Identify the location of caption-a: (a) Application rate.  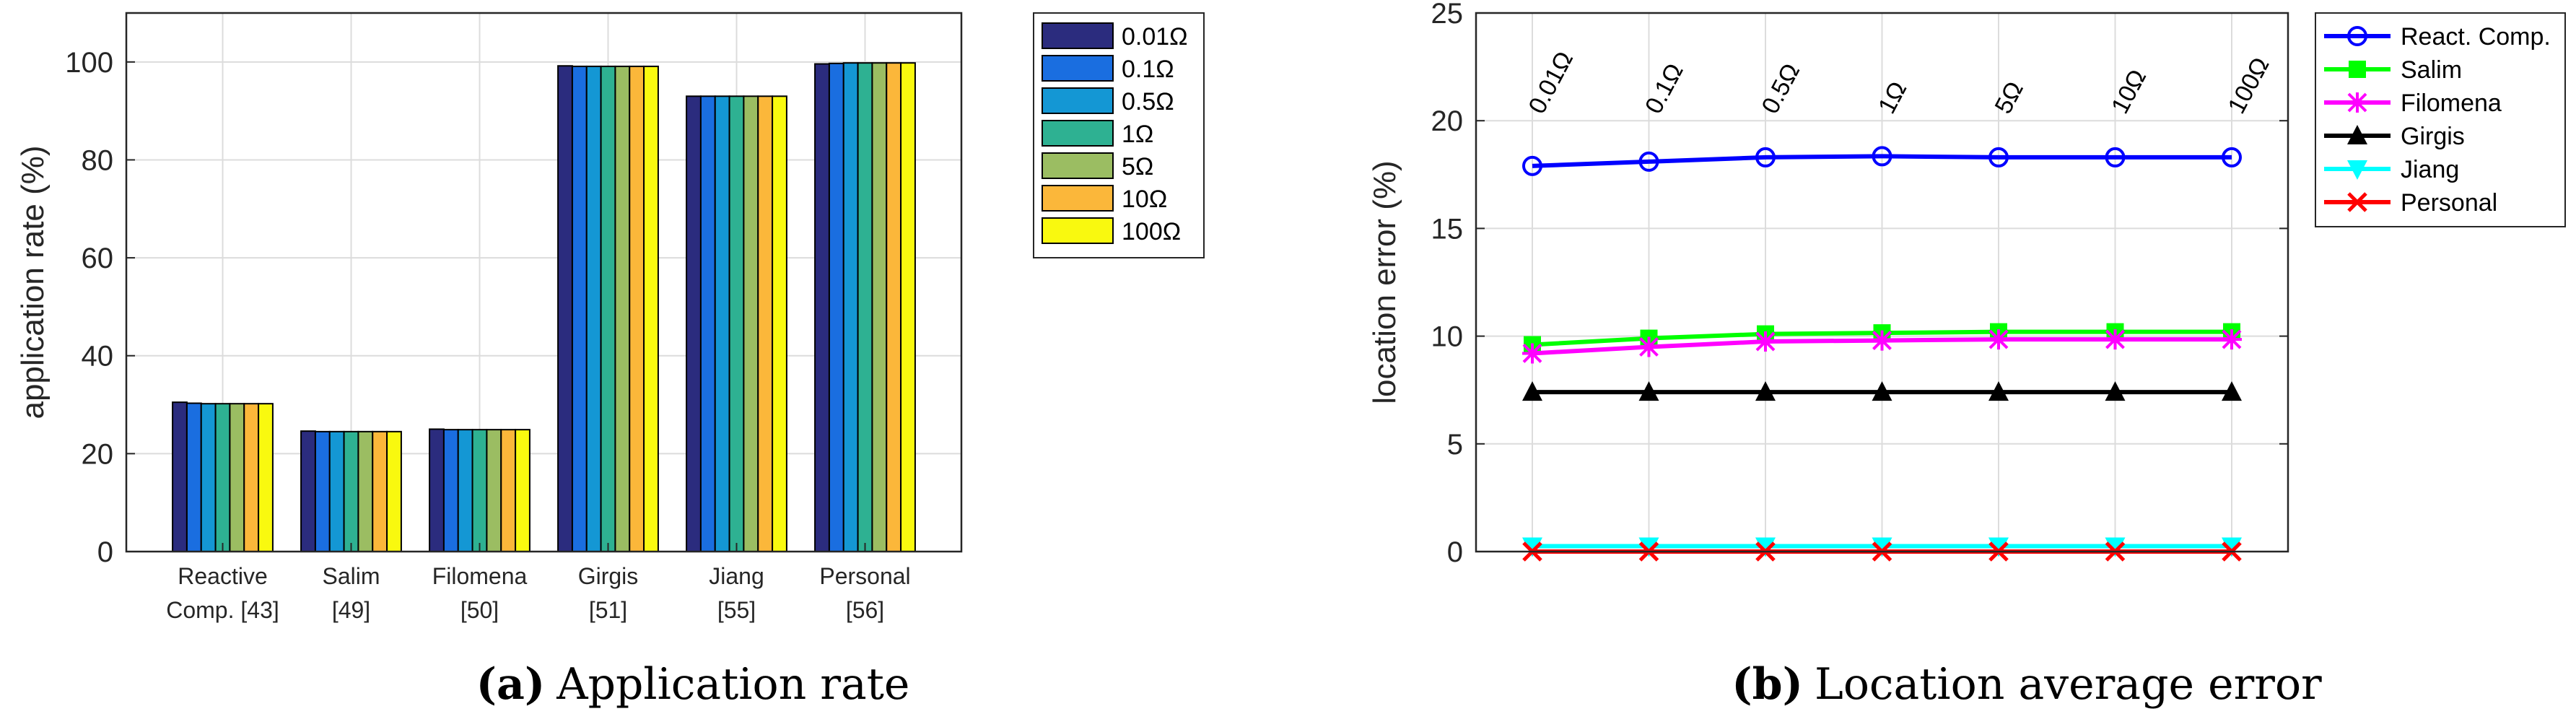
(693, 684).